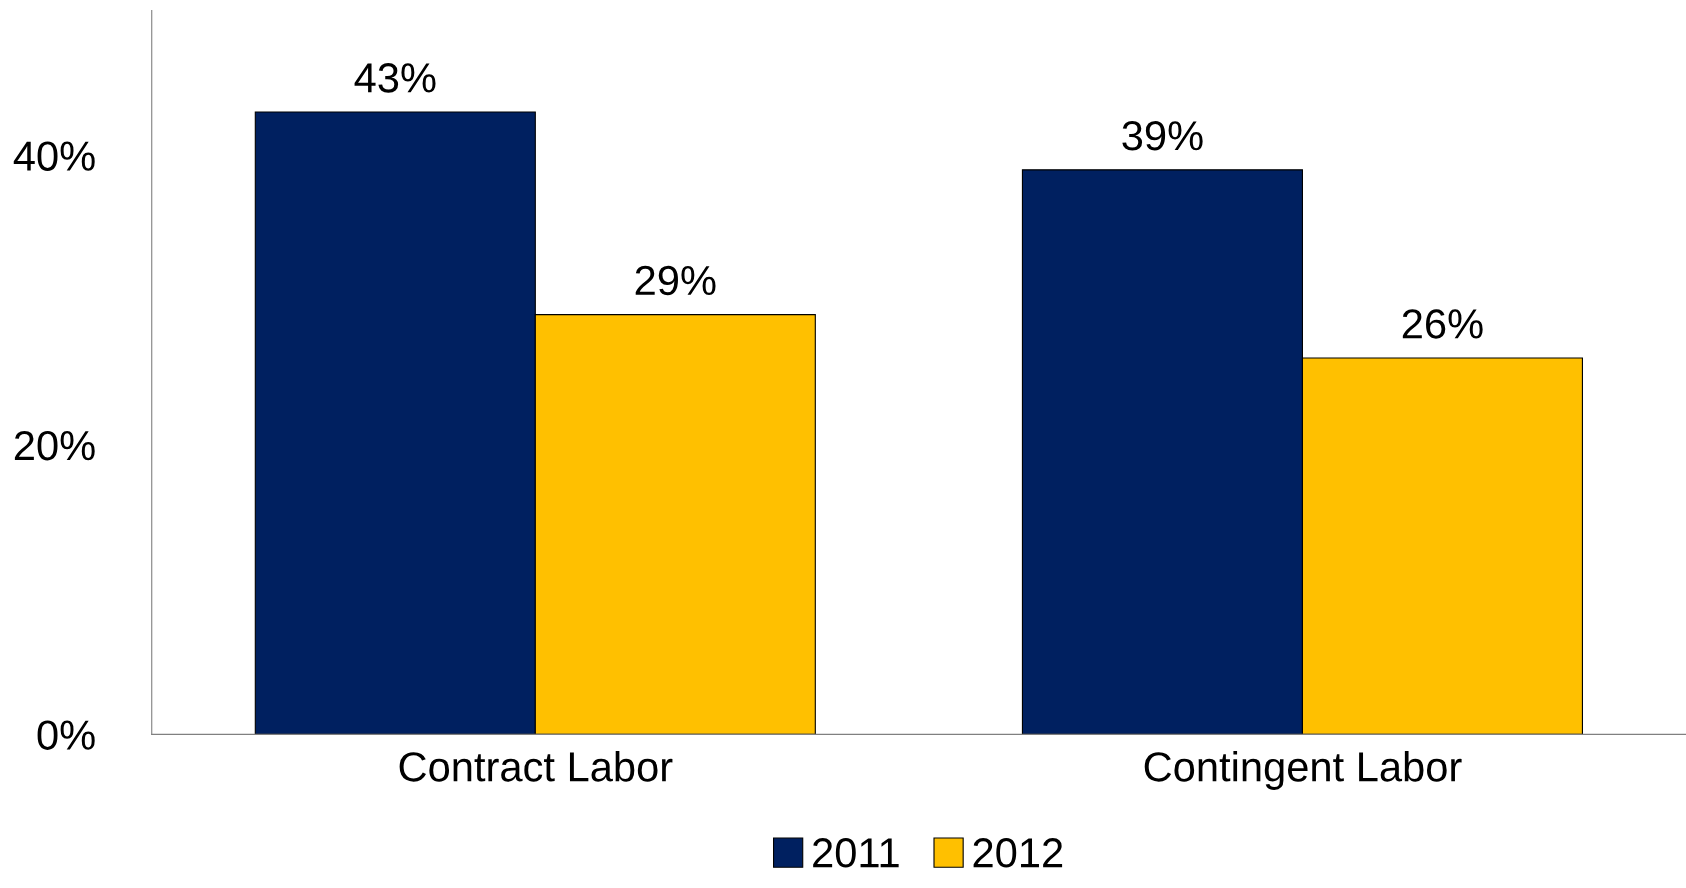 The height and width of the screenshot is (888, 1686). Describe the element at coordinates (395, 78) in the screenshot. I see `text: 43%` at that location.